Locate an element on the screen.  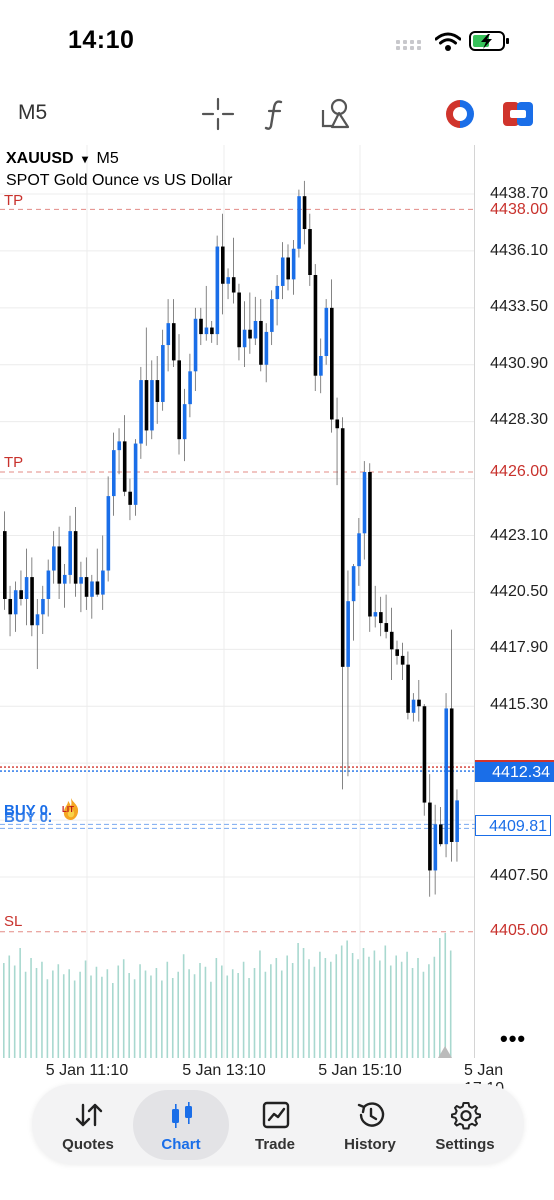
crosshair-icon is located at coordinates (218, 114).